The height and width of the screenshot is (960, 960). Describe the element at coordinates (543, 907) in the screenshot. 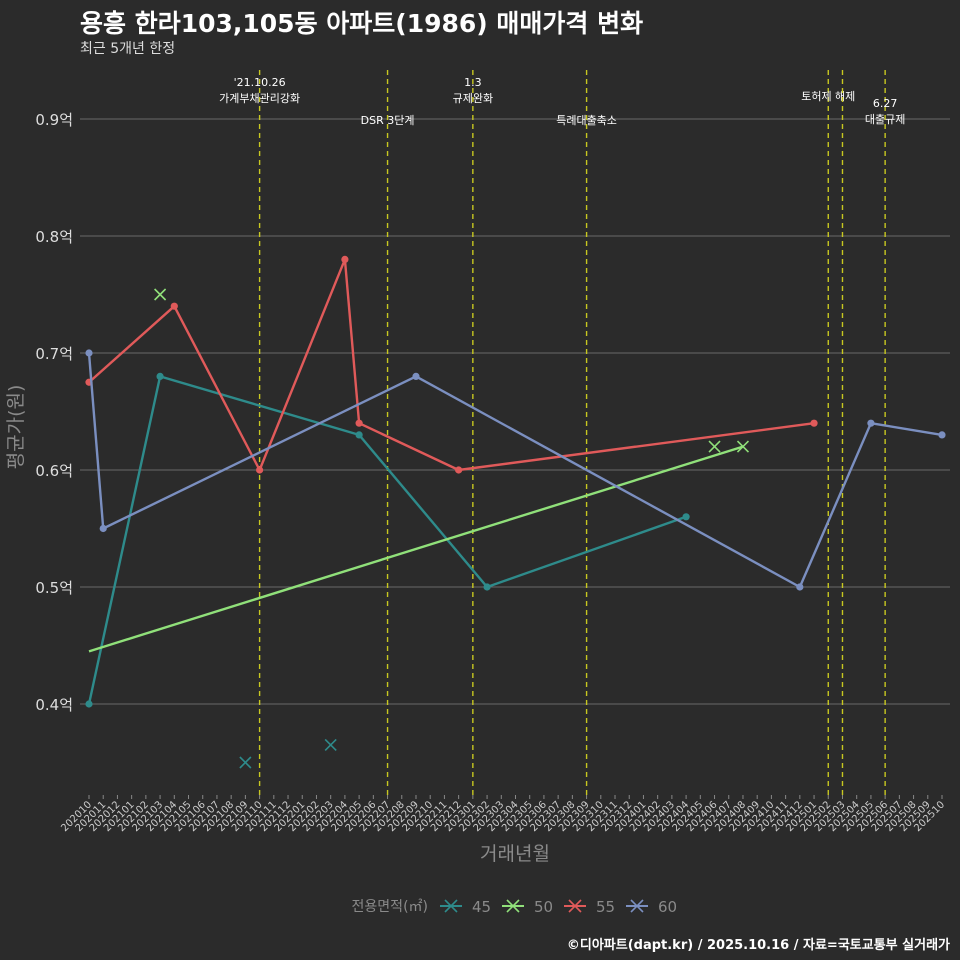

I see `legend-label: 50` at that location.